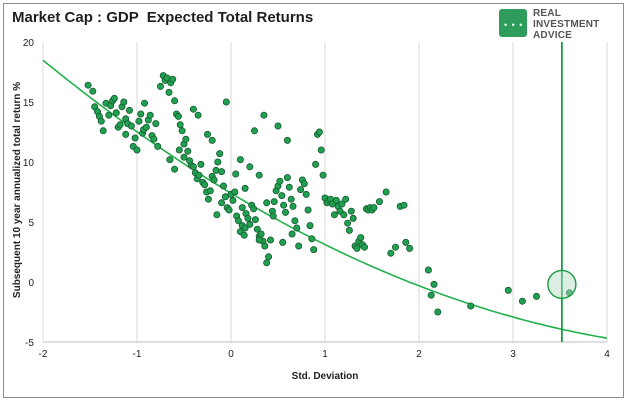 The height and width of the screenshot is (403, 629). What do you see at coordinates (163, 17) in the screenshot?
I see `chart-title: Market Cap : GDP Expected Total Returns` at bounding box center [163, 17].